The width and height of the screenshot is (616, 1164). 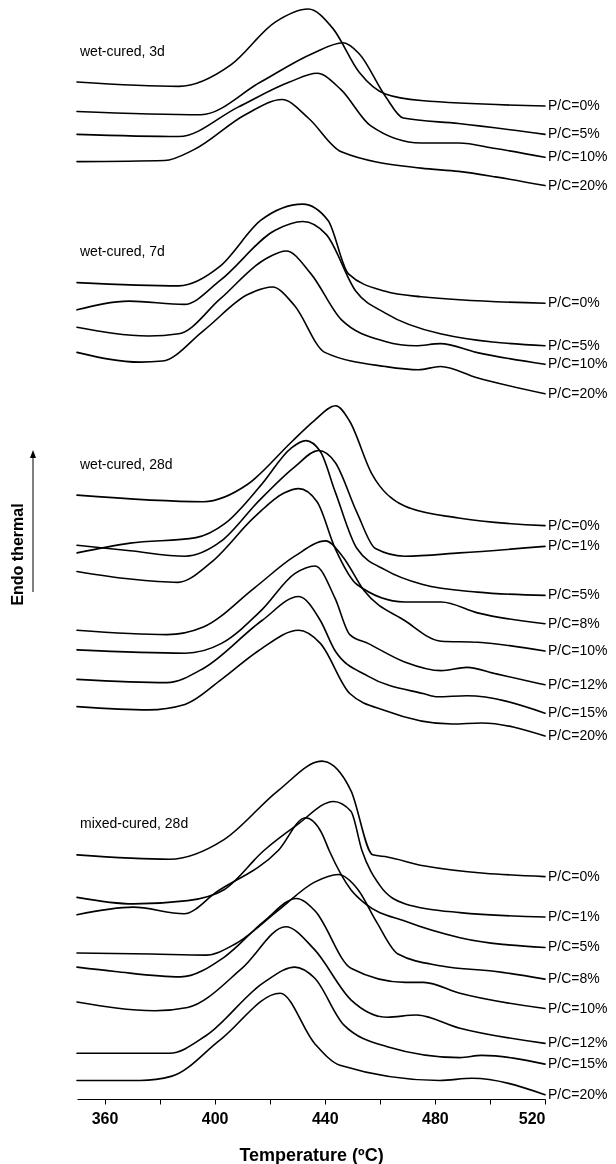 I want to click on x-axis-title: Temperature (ºC), so click(x=311, y=1154).